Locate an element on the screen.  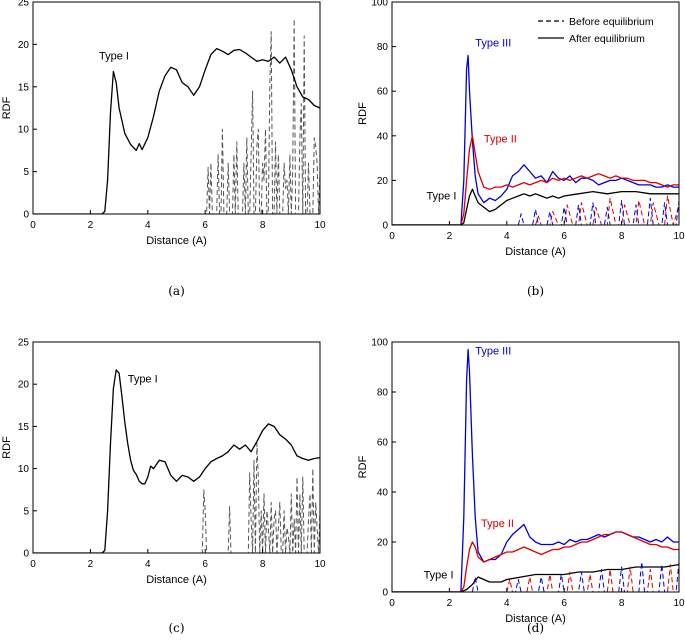
legend-entry-label: After equilibrium is located at coordinates (607, 39).